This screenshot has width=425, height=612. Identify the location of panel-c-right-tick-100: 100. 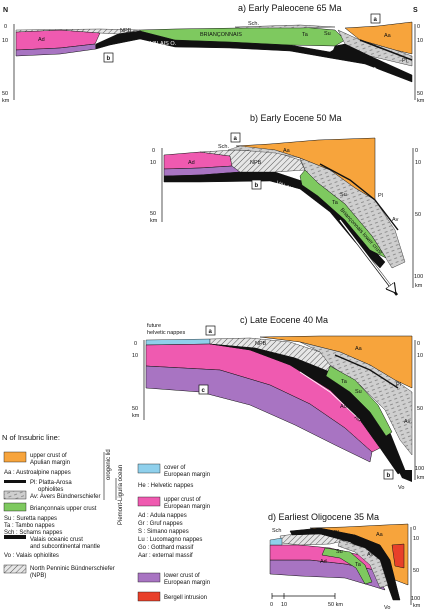
(419, 469).